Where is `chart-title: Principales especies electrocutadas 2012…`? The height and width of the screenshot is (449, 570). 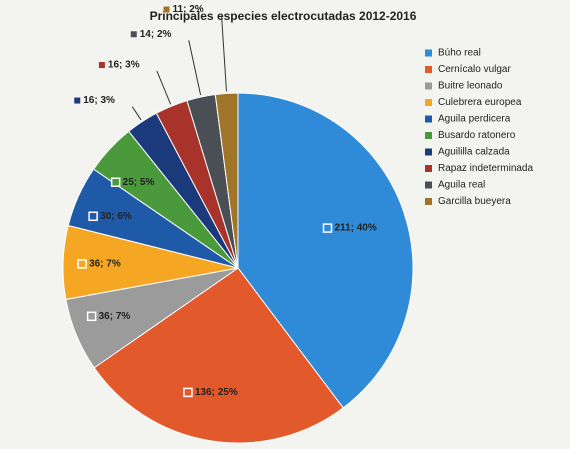 chart-title: Principales especies electrocutadas 2012… is located at coordinates (283, 16).